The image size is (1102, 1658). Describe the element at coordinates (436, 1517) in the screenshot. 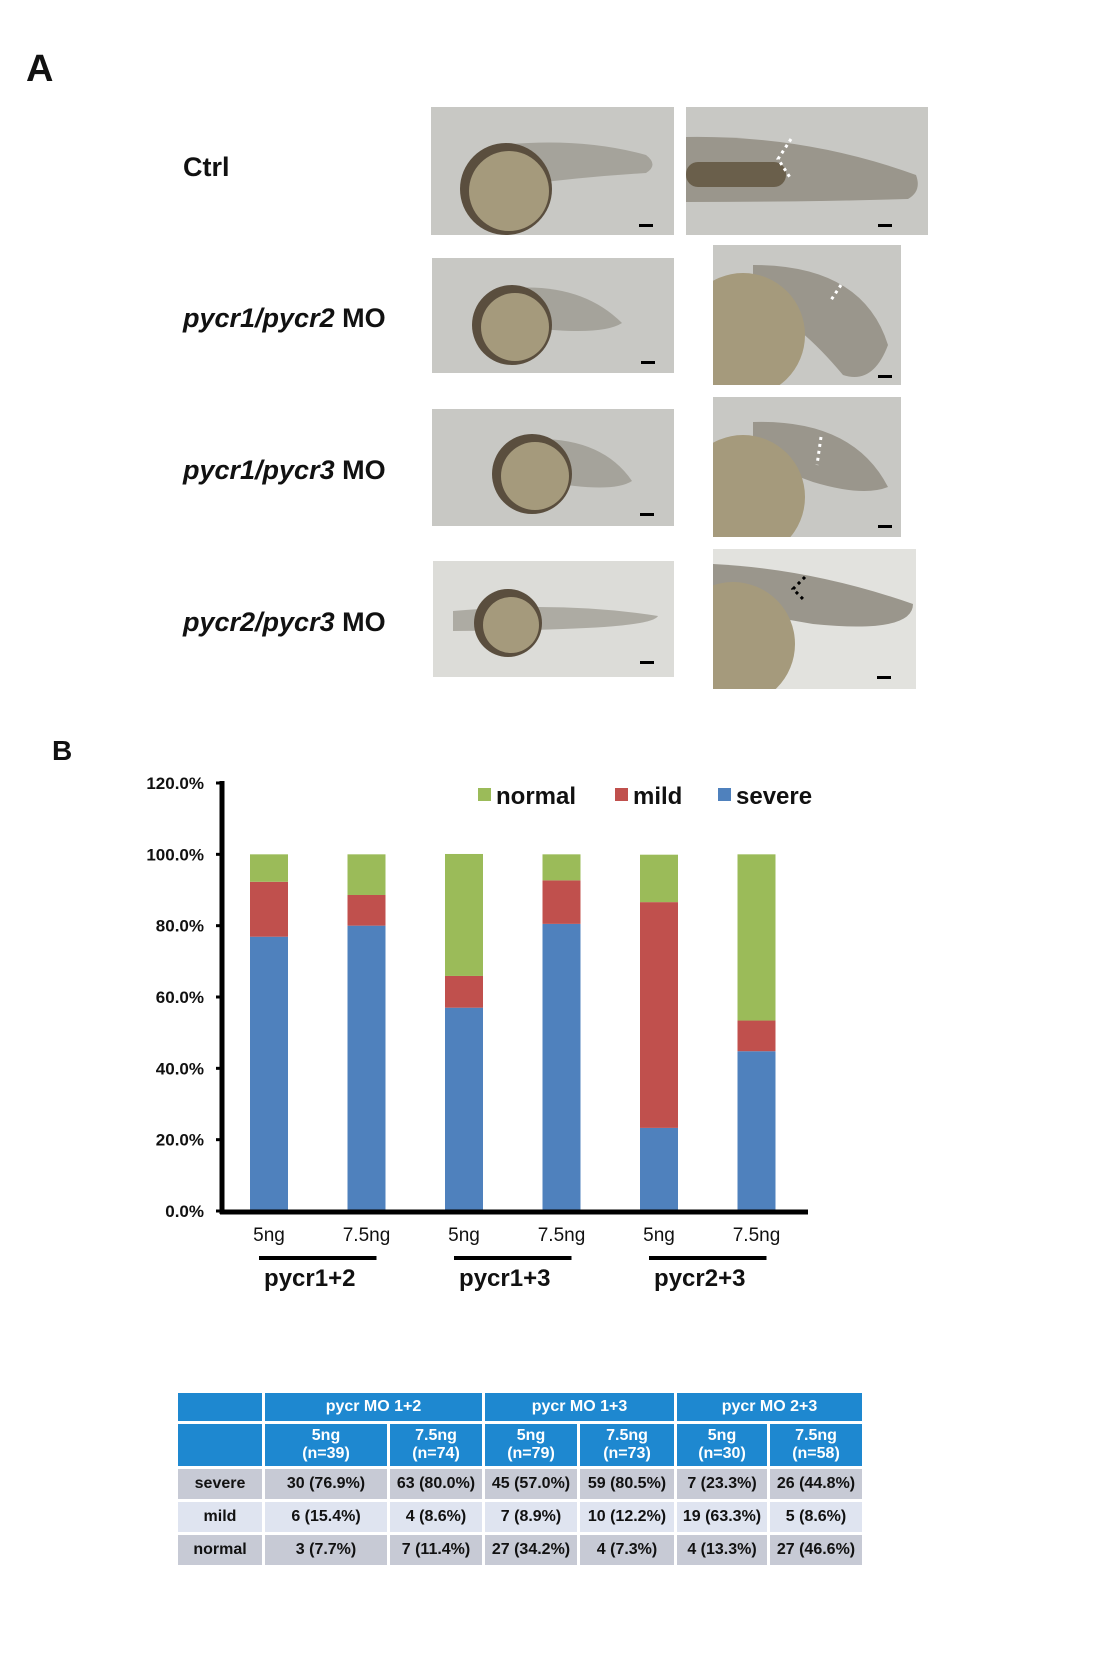

I see `table-cell: 4 (8.6%)` at that location.